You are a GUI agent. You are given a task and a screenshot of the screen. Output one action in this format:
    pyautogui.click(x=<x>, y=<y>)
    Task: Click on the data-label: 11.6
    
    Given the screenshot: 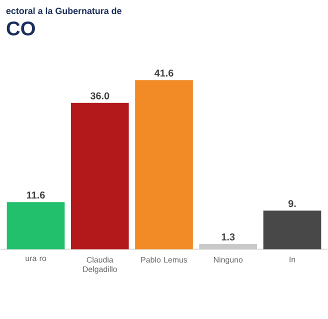 What is the action you would take?
    pyautogui.click(x=35, y=195)
    